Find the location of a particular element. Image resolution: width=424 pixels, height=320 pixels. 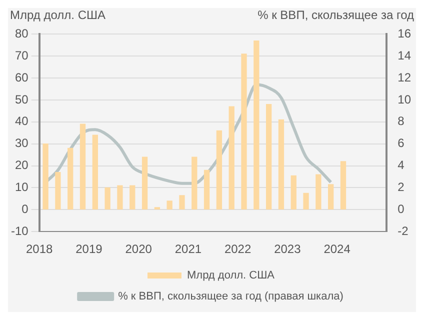

x-tick-label: 2021 is located at coordinates (188, 249).